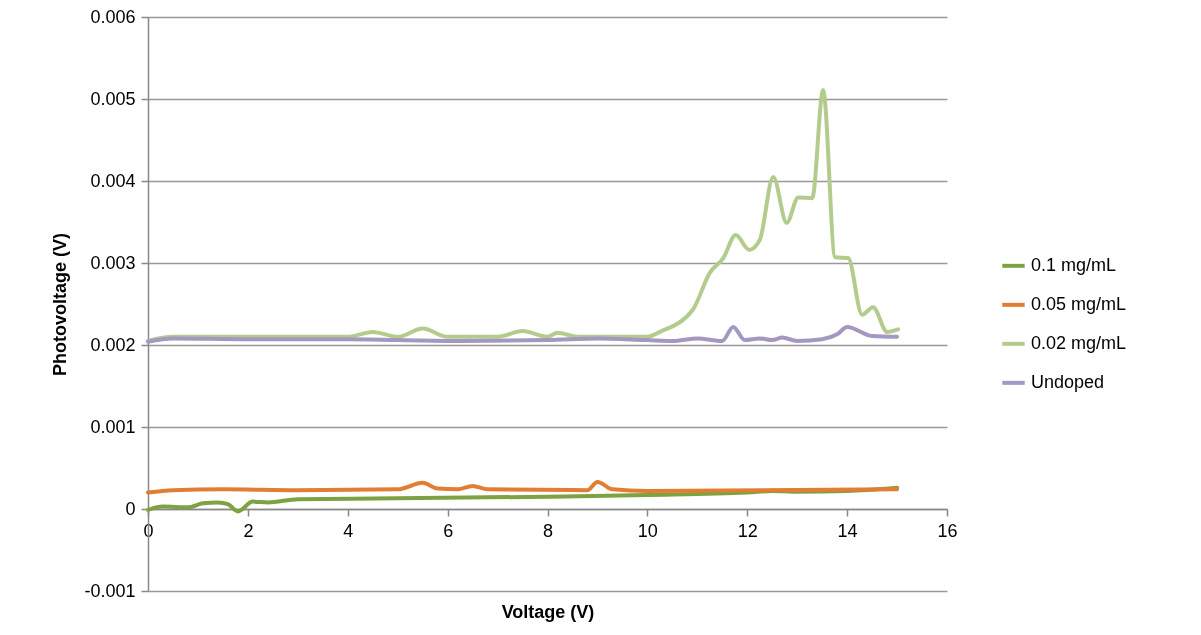  I want to click on x-tick-label: 14, so click(847, 530).